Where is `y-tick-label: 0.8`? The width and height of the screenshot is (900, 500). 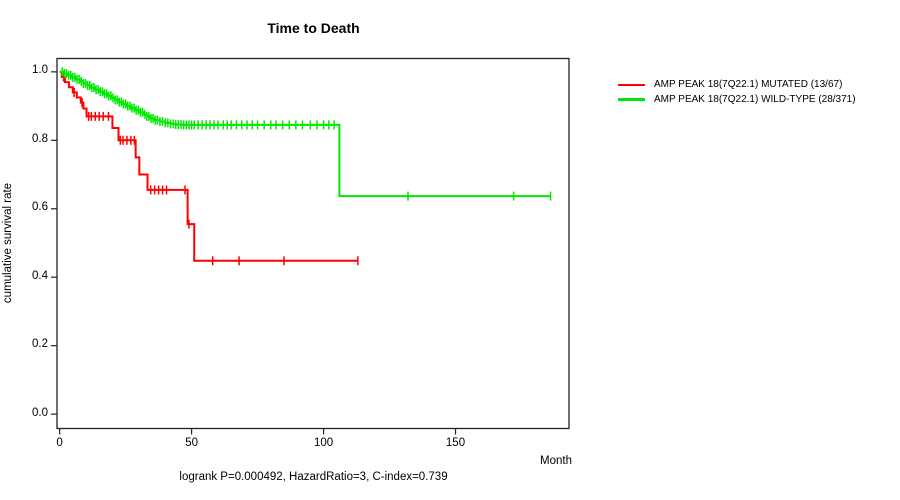 y-tick-label: 0.8 is located at coordinates (40, 138).